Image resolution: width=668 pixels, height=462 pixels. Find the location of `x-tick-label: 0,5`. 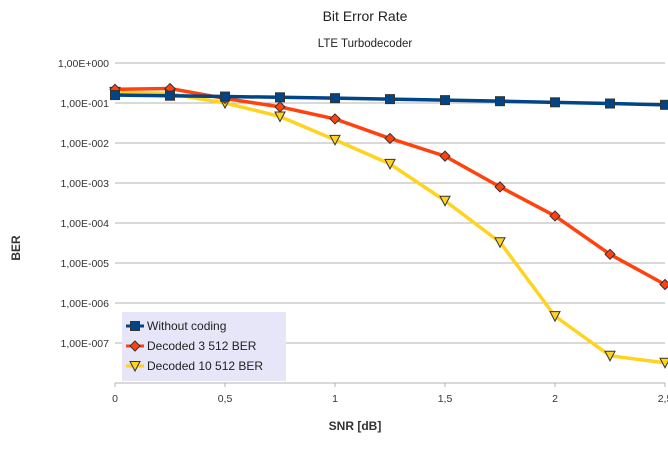

x-tick-label: 0,5 is located at coordinates (225, 399).